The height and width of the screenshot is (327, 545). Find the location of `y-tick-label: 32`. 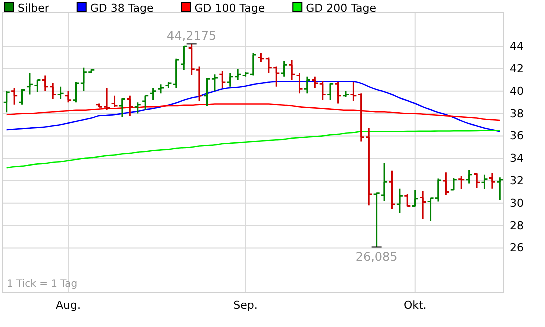

y-tick-label: 32 is located at coordinates (517, 181).